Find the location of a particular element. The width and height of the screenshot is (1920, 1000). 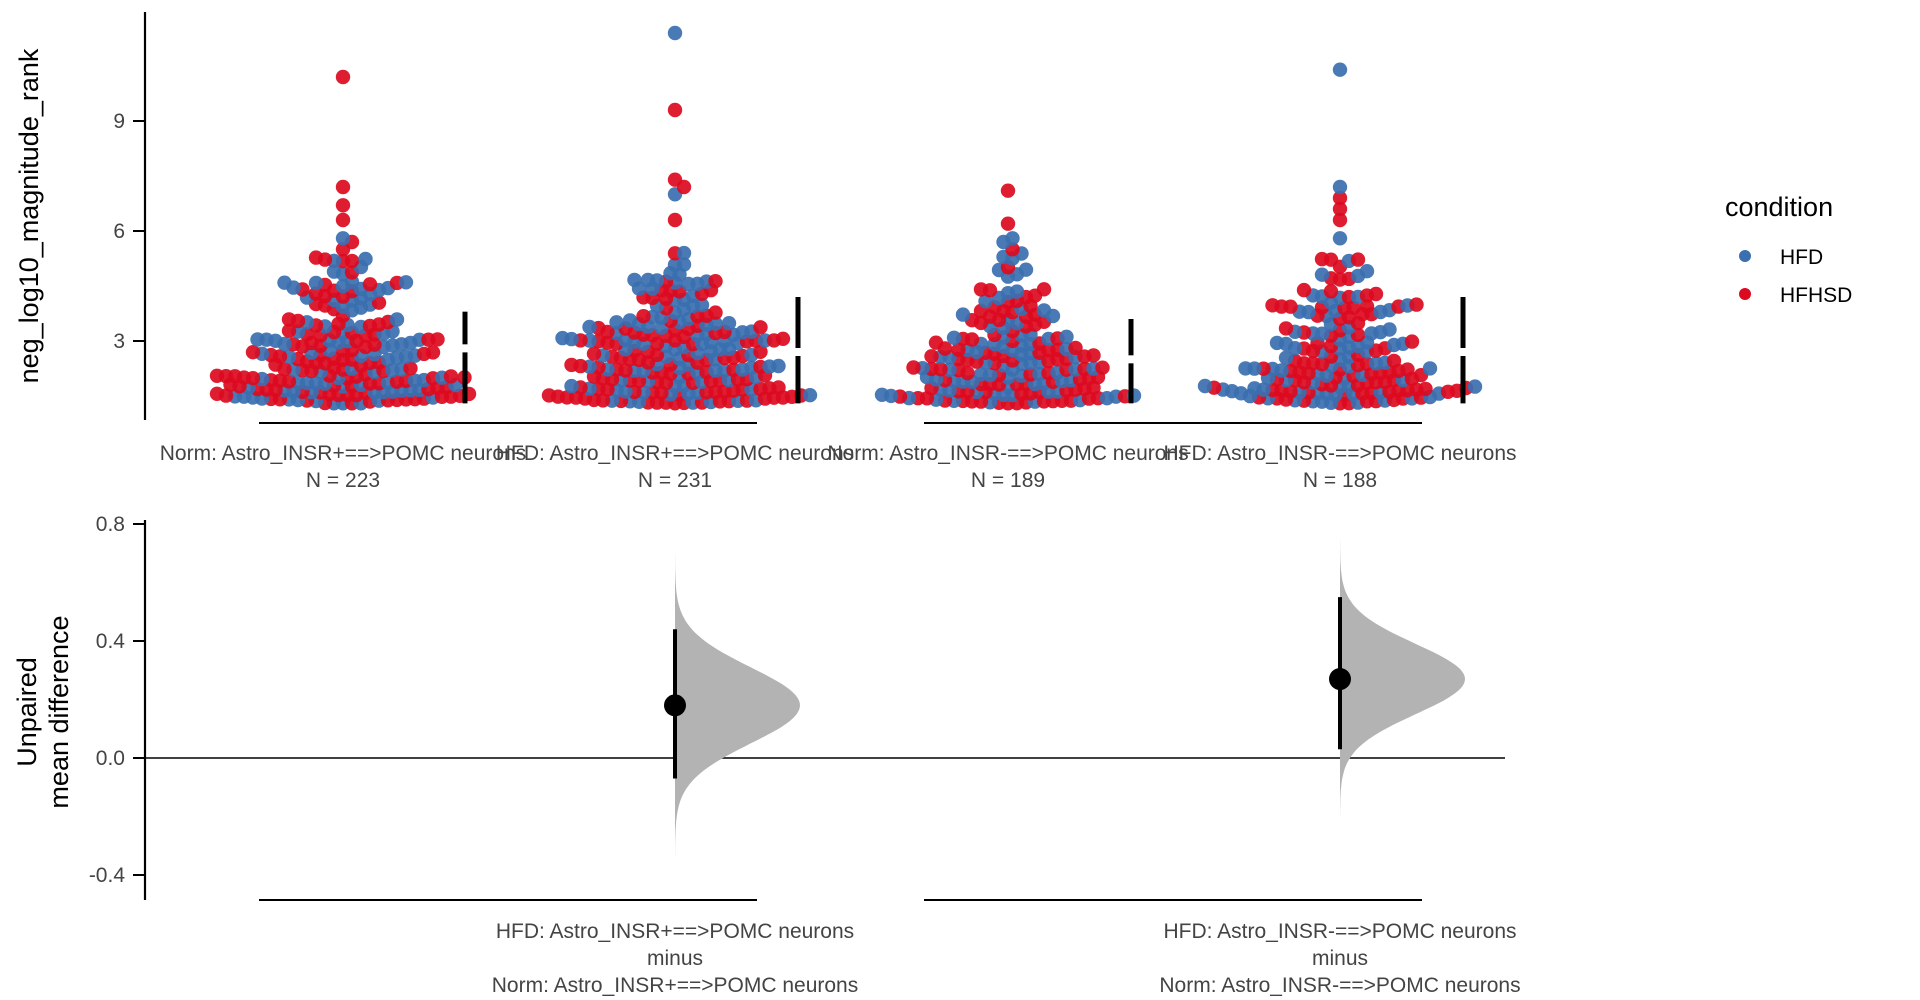

group-label-4: HFD: Astro_INSR-==>POMC neurons is located at coordinates (1339, 453).